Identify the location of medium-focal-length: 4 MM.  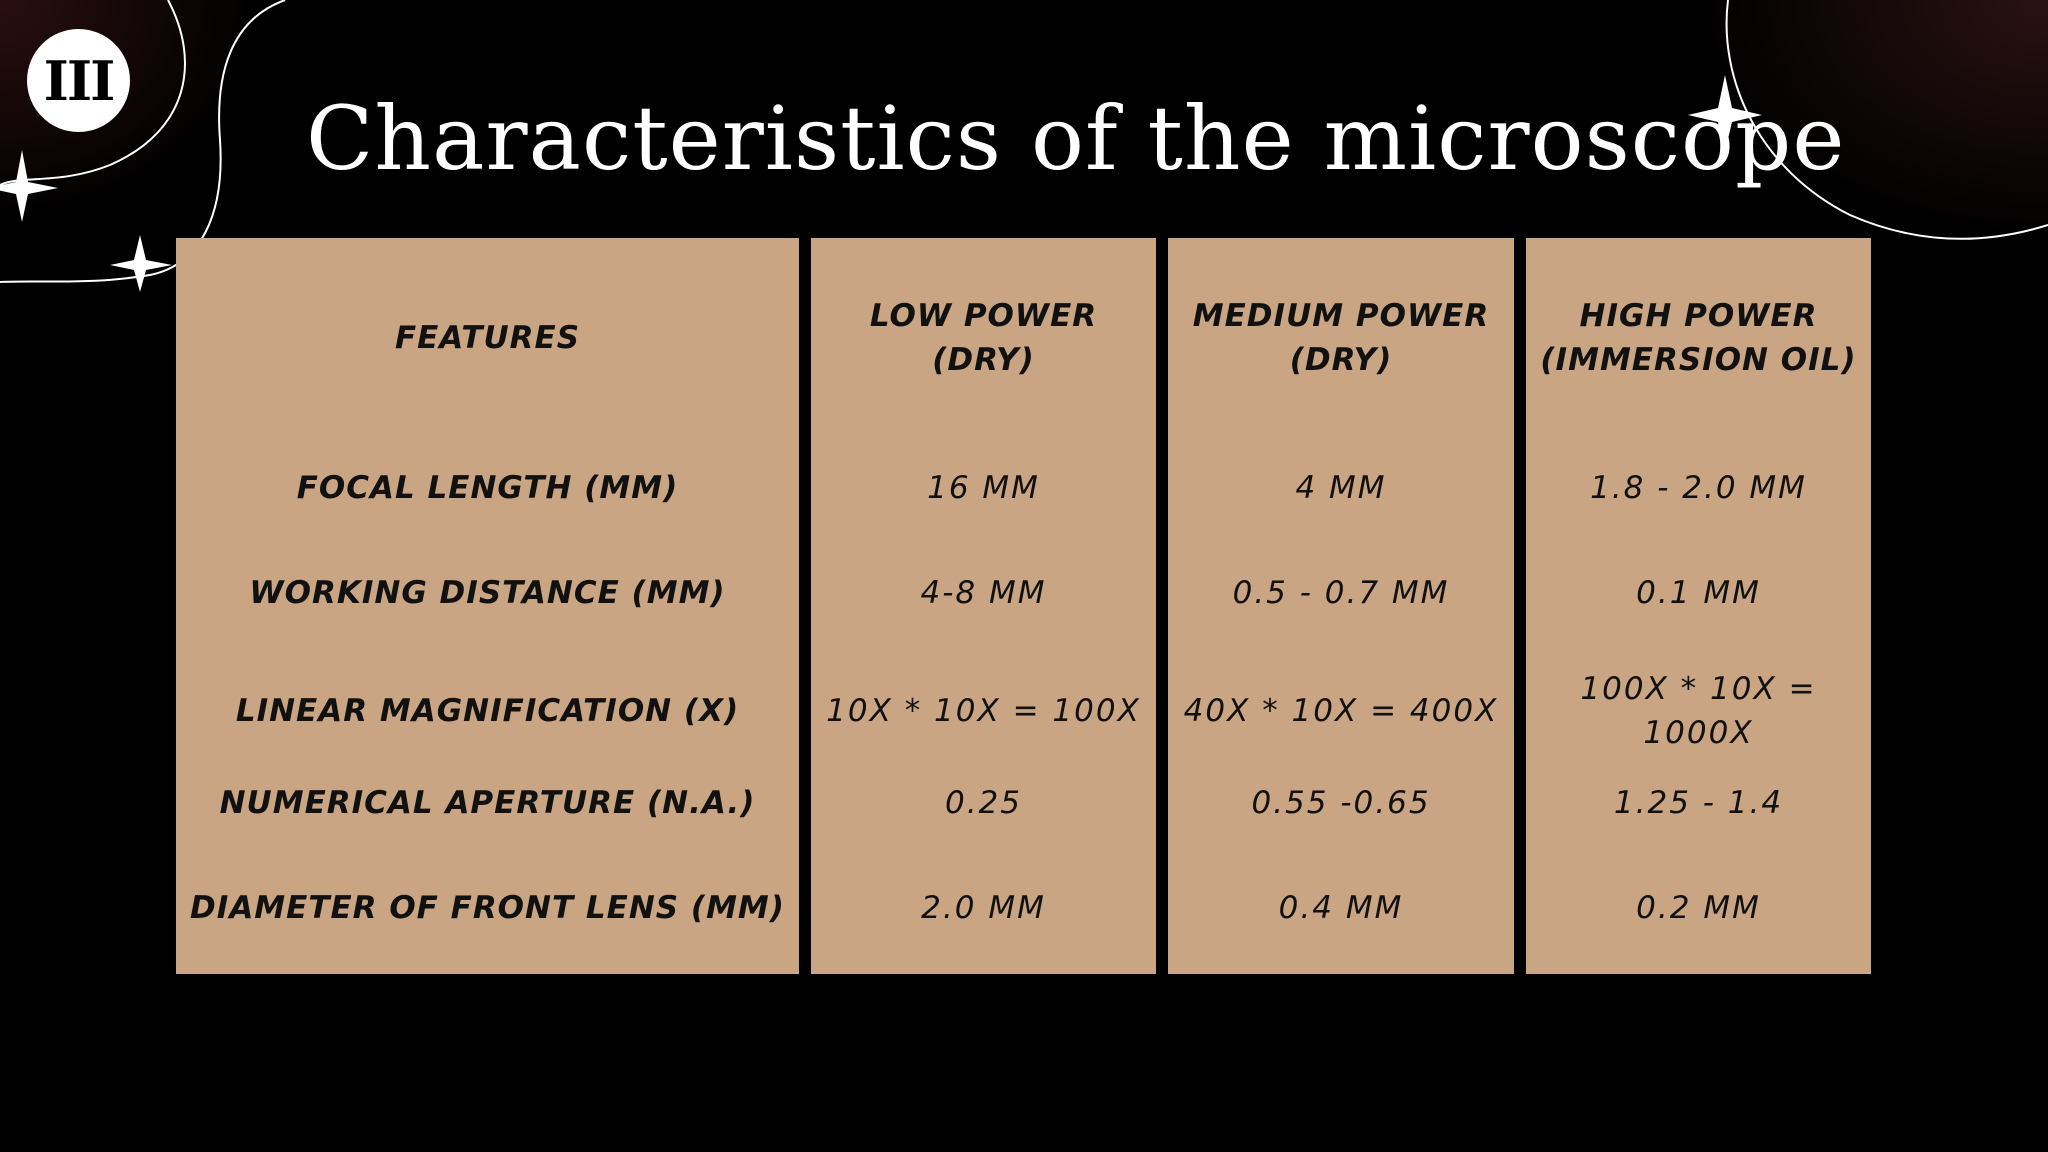
(1341, 488).